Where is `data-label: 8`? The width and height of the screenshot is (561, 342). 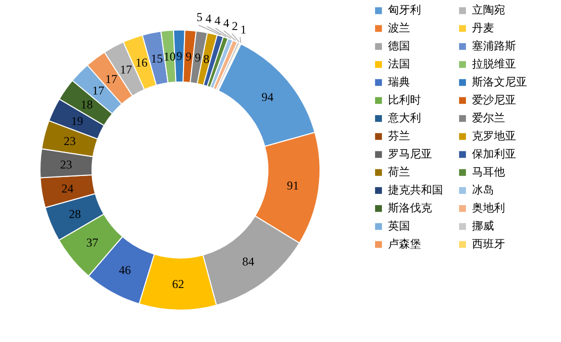 data-label: 8 is located at coordinates (206, 59).